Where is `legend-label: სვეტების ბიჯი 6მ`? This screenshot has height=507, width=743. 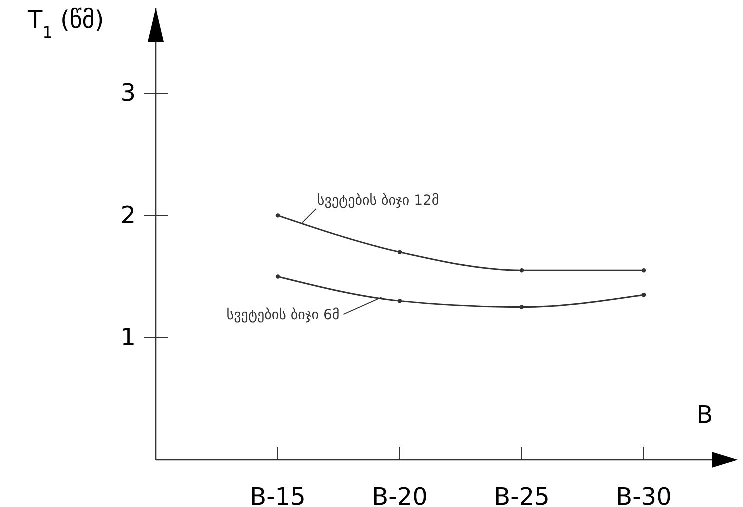
legend-label: სვეტების ბიჯი 6მ is located at coordinates (283, 316).